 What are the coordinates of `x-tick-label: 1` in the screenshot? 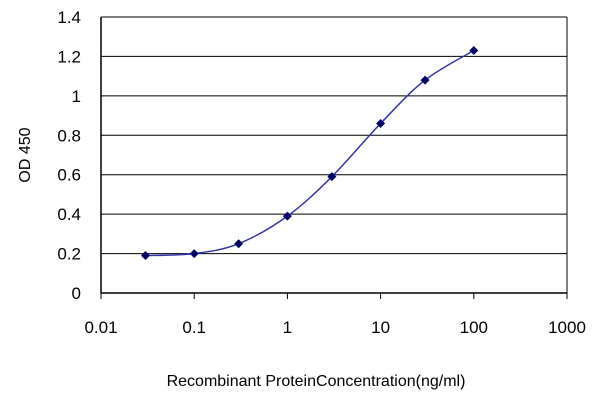 It's located at (287, 327).